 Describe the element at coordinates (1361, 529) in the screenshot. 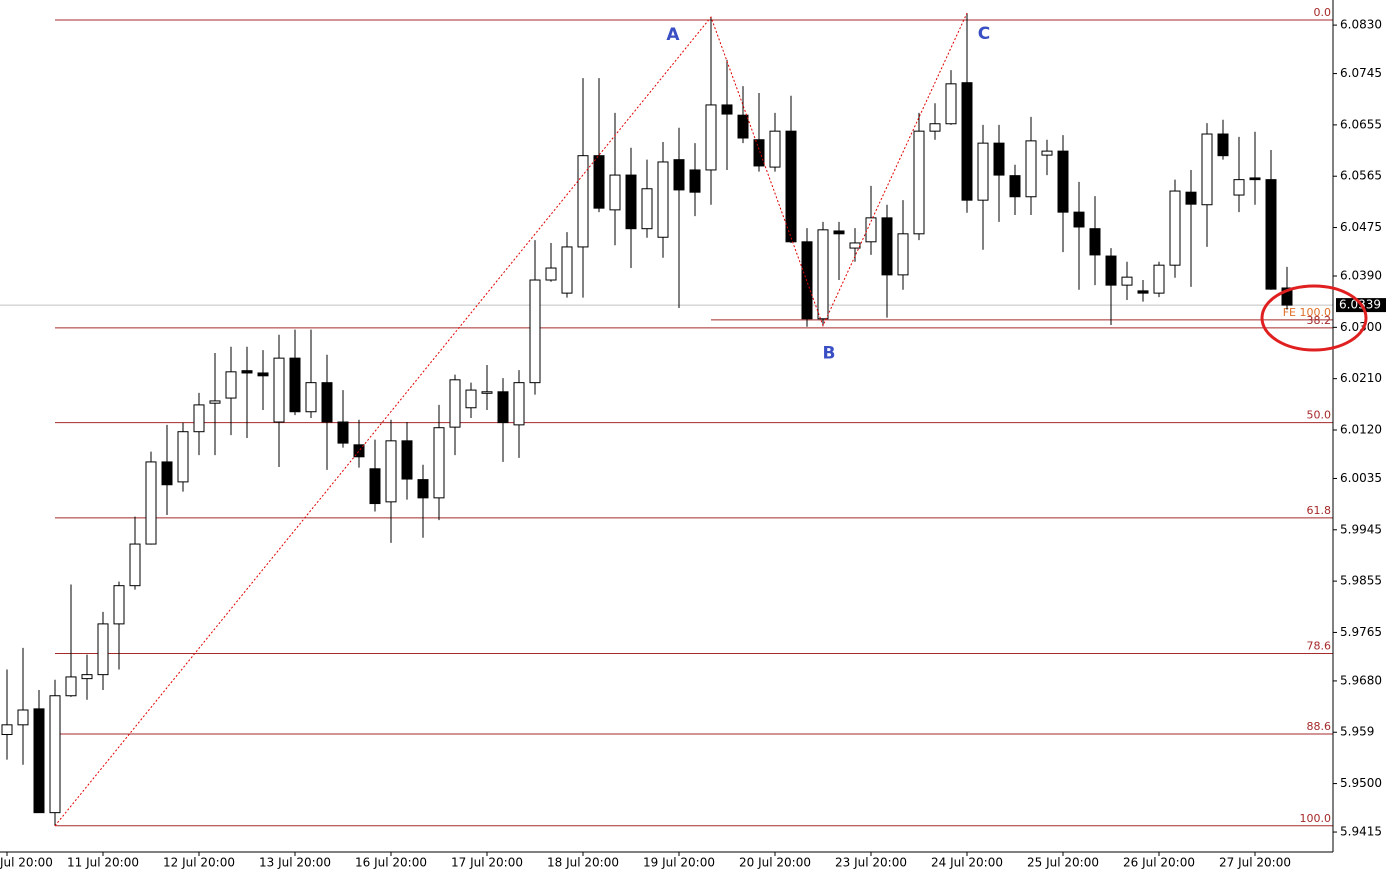

I see `y-tick-label: 5.9945` at that location.